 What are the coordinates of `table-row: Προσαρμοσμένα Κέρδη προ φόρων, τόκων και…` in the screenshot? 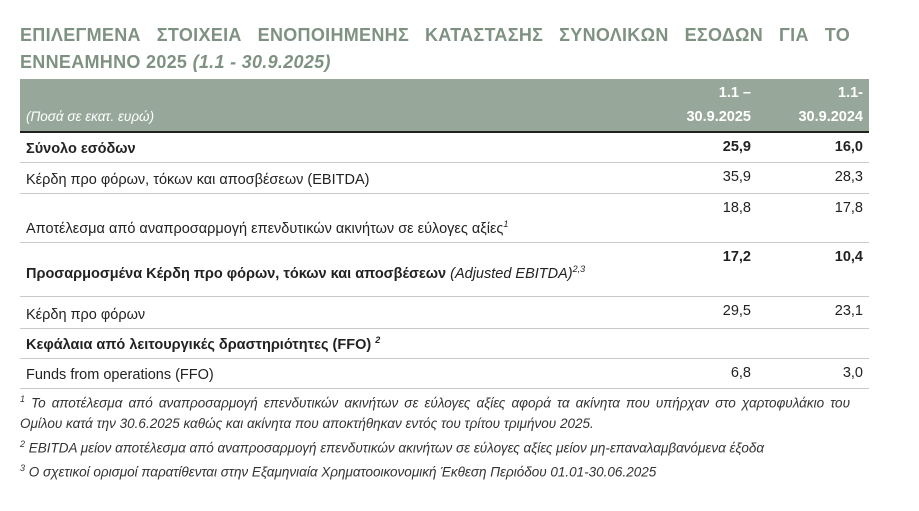 It's located at (444, 269).